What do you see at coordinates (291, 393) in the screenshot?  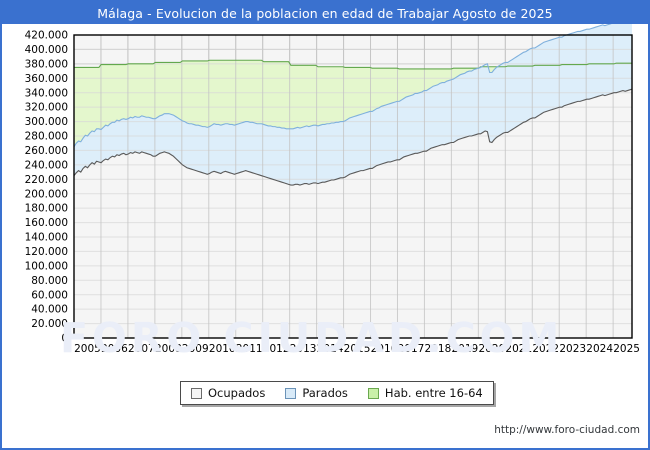 I see `legend-swatch-parados` at bounding box center [291, 393].